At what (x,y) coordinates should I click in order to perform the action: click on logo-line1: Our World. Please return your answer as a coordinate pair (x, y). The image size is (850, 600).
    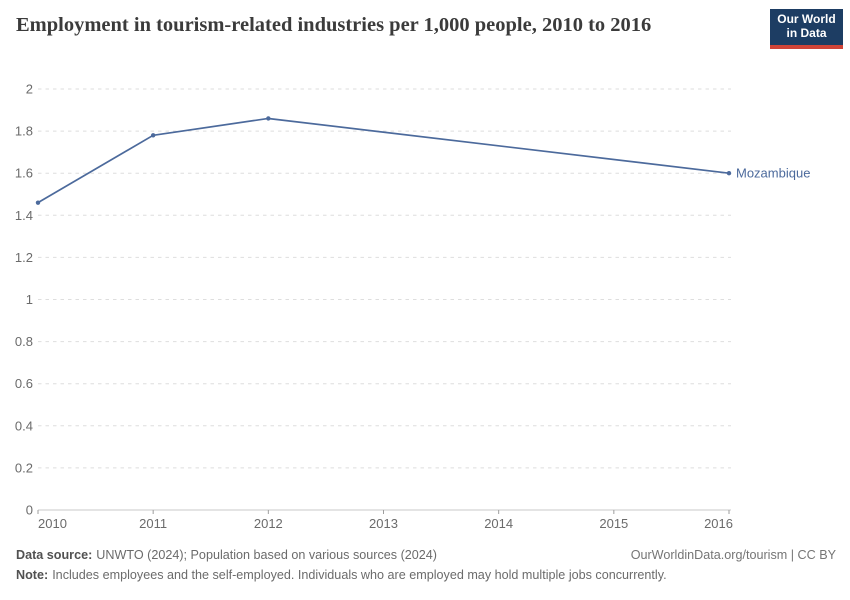
    Looking at the image, I should click on (806, 19).